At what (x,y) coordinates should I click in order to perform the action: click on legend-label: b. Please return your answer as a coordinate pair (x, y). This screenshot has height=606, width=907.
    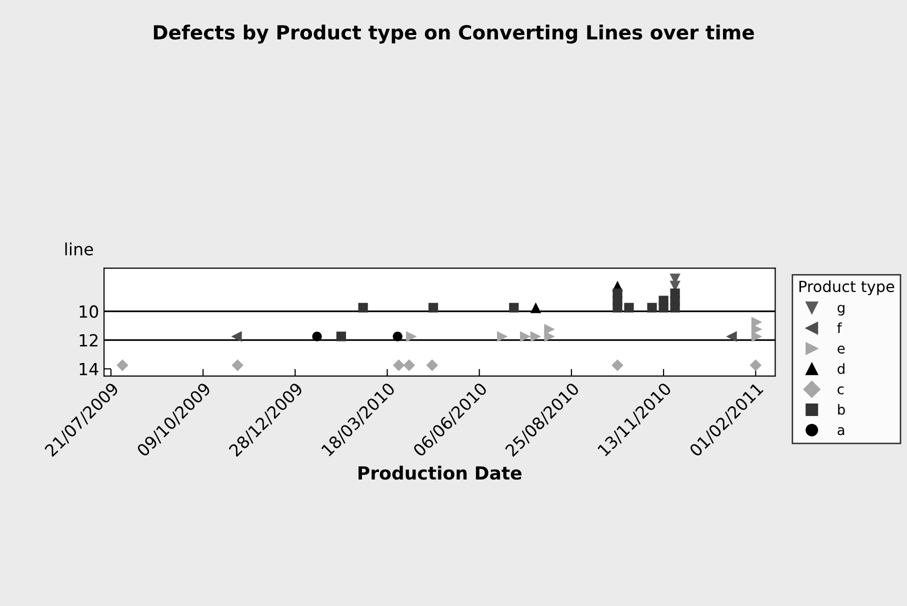
    Looking at the image, I should click on (841, 409).